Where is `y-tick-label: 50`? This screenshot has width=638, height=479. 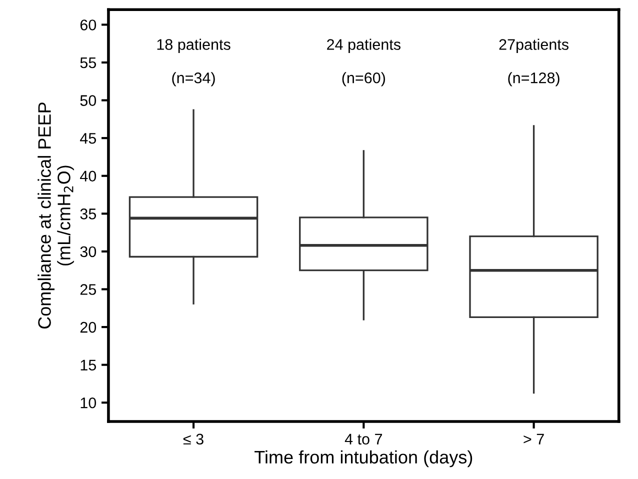
y-tick-label: 50 is located at coordinates (88, 100).